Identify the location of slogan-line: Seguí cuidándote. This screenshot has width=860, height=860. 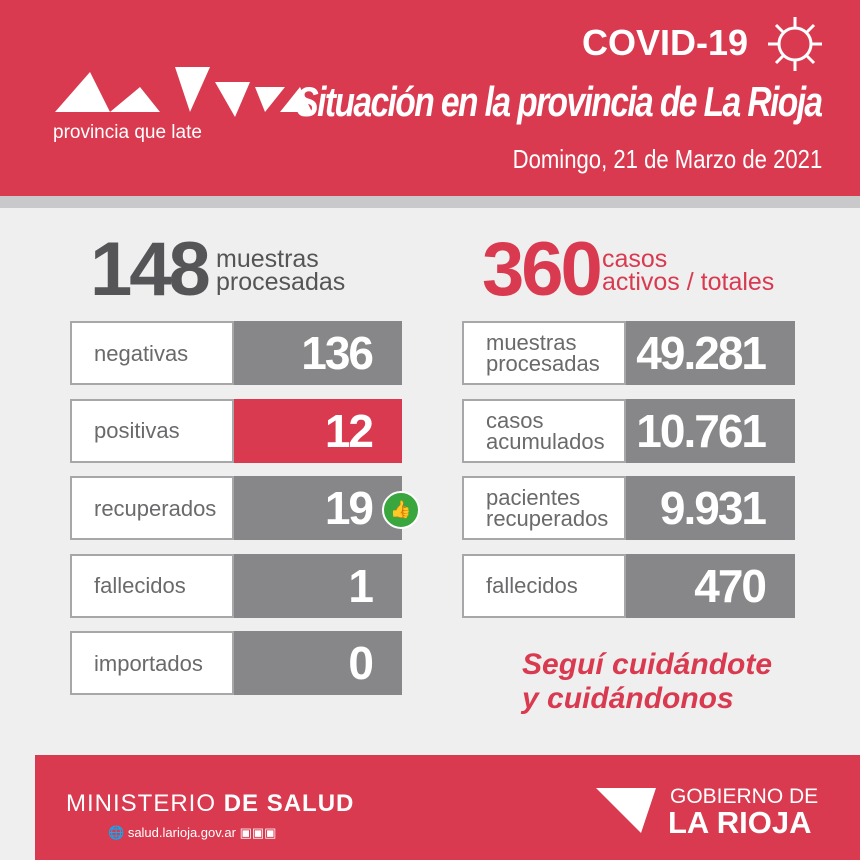
(647, 664).